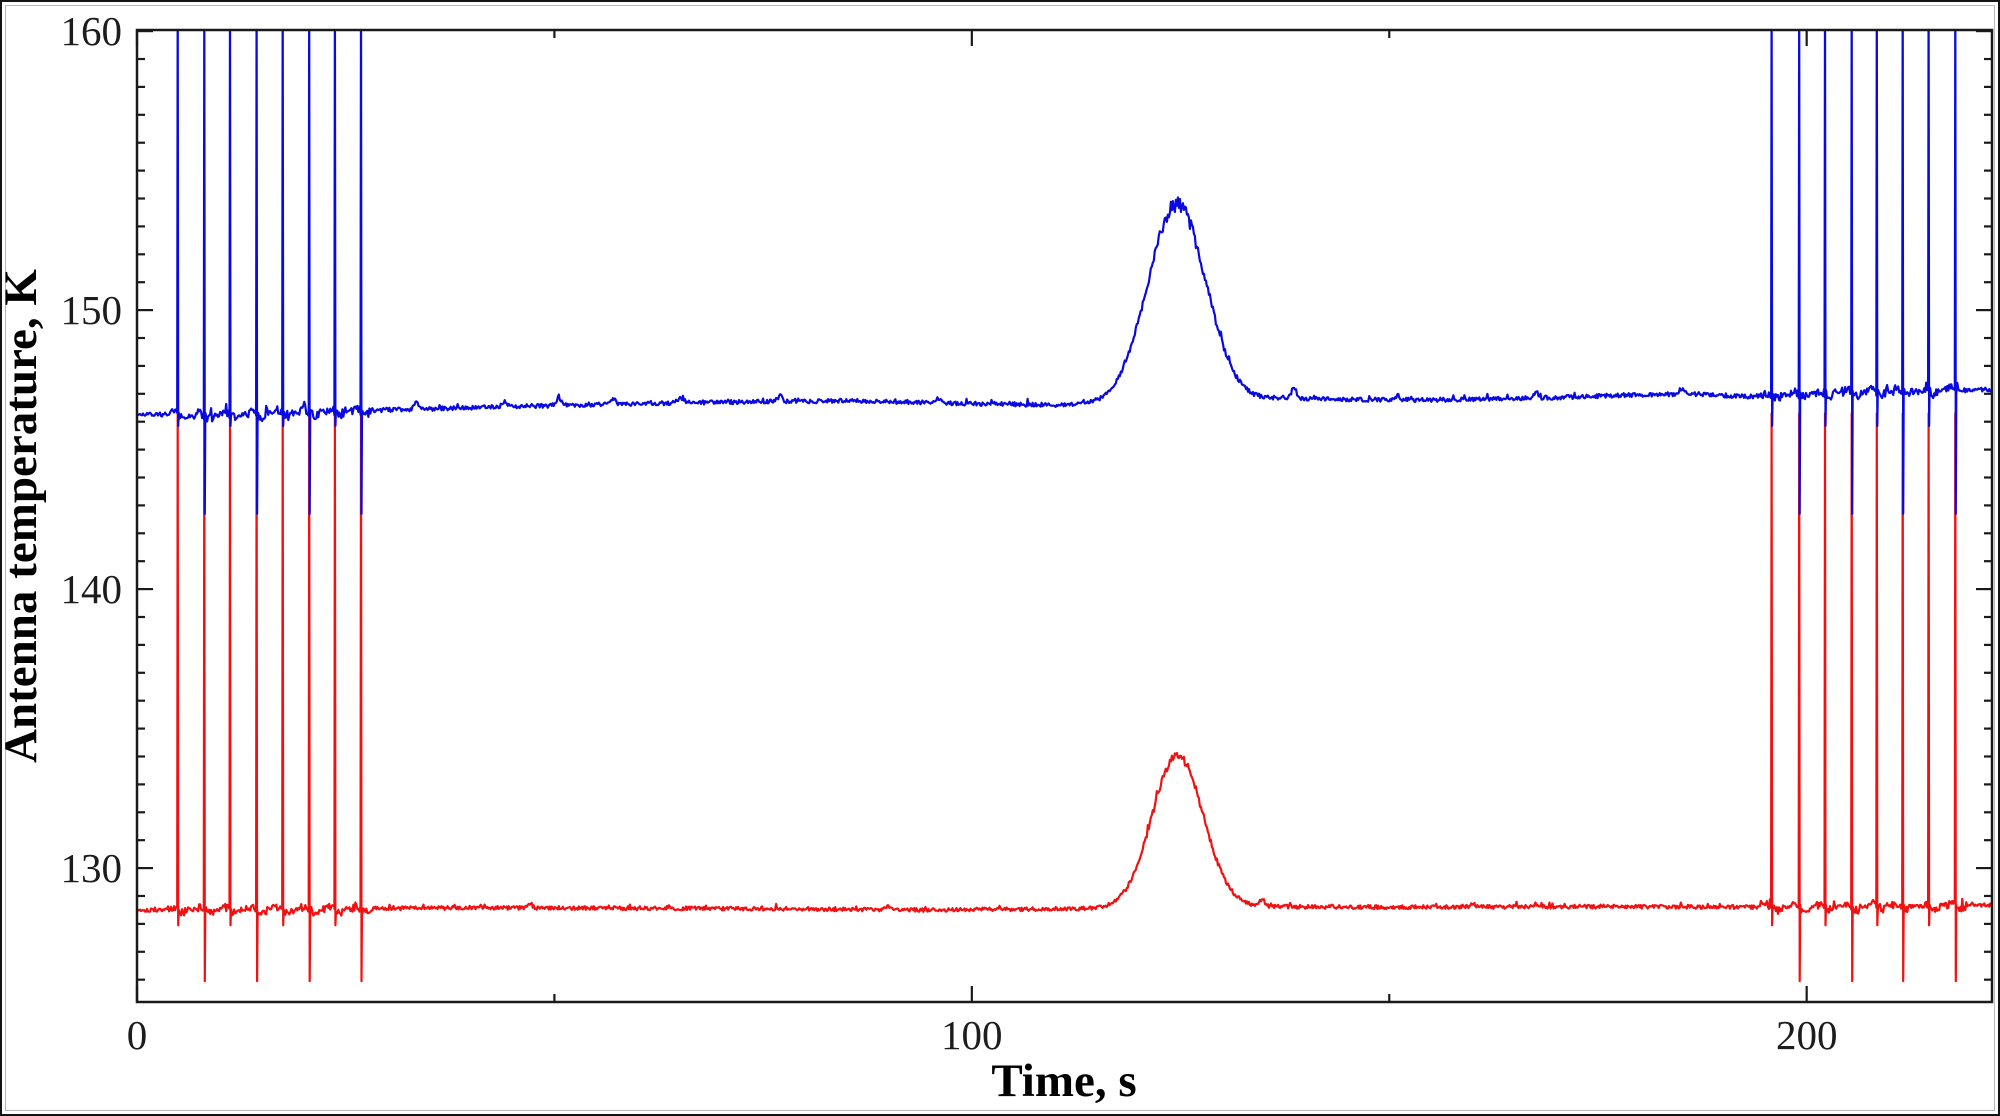 The height and width of the screenshot is (1116, 2000). I want to click on x-axis-title: Time, s, so click(1063, 1081).